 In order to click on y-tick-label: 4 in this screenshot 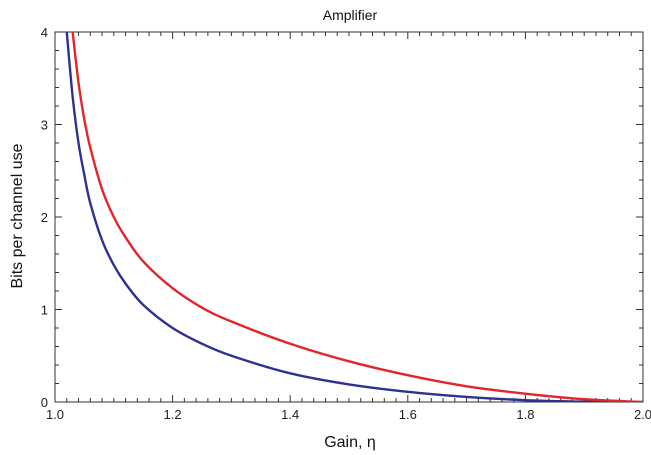, I will do `click(44, 32)`.